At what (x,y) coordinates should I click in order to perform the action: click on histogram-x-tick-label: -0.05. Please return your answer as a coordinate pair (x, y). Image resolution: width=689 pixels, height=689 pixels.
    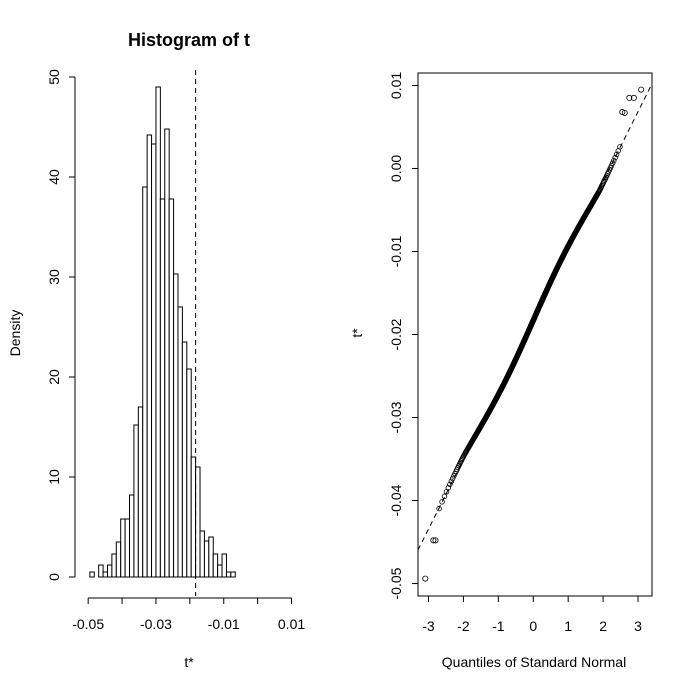
    Looking at the image, I should click on (88, 624).